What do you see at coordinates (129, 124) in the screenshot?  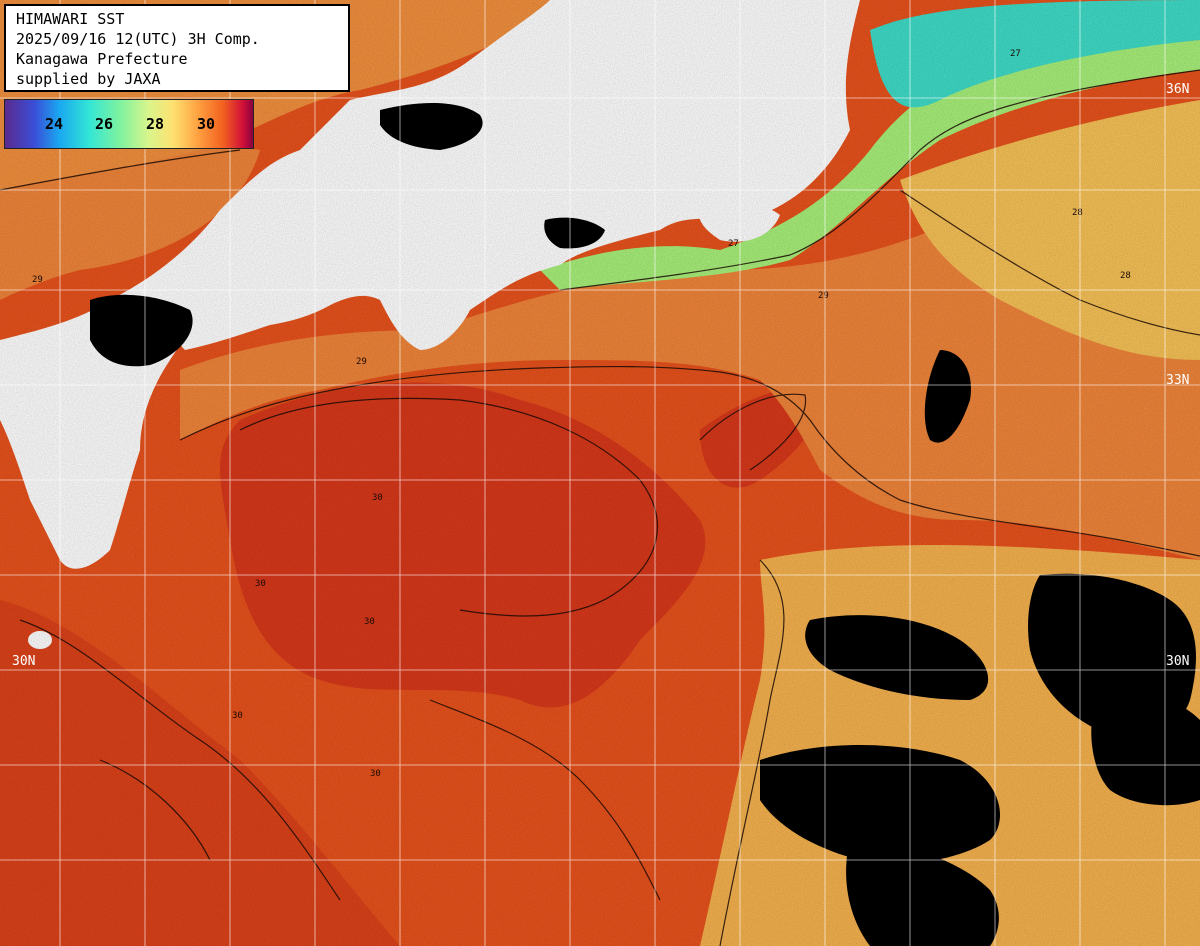 I see `color-legend: 24 26 28 30` at bounding box center [129, 124].